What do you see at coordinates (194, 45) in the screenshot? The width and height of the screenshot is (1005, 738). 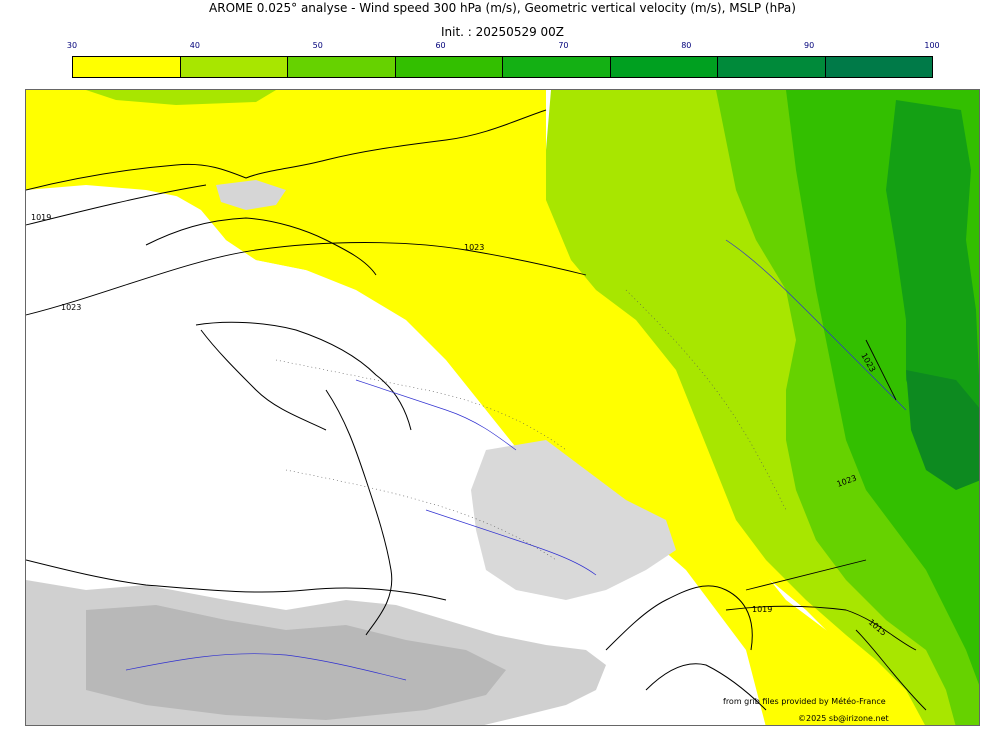 I see `colorbar-tick: 40` at bounding box center [194, 45].